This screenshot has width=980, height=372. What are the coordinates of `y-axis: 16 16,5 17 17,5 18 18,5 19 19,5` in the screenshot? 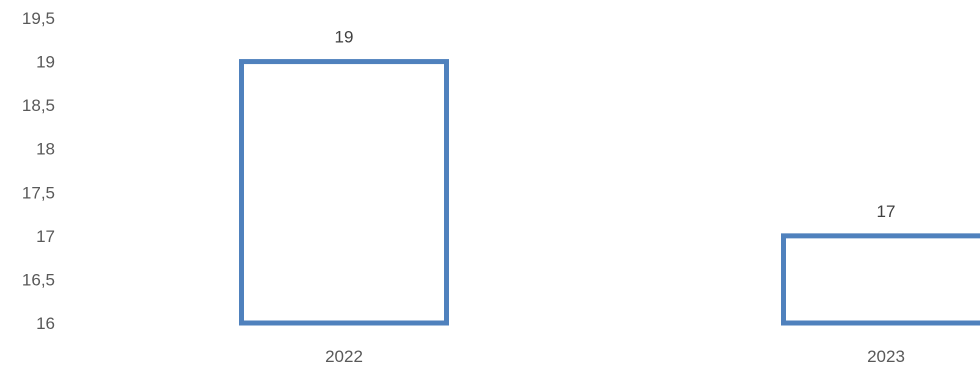 It's located at (38, 171).